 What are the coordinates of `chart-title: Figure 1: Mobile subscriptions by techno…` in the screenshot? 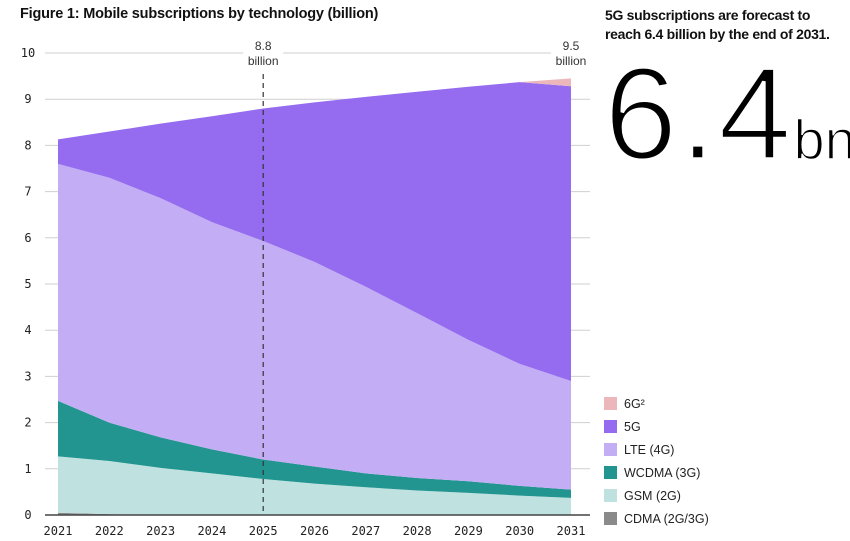 It's located at (199, 14).